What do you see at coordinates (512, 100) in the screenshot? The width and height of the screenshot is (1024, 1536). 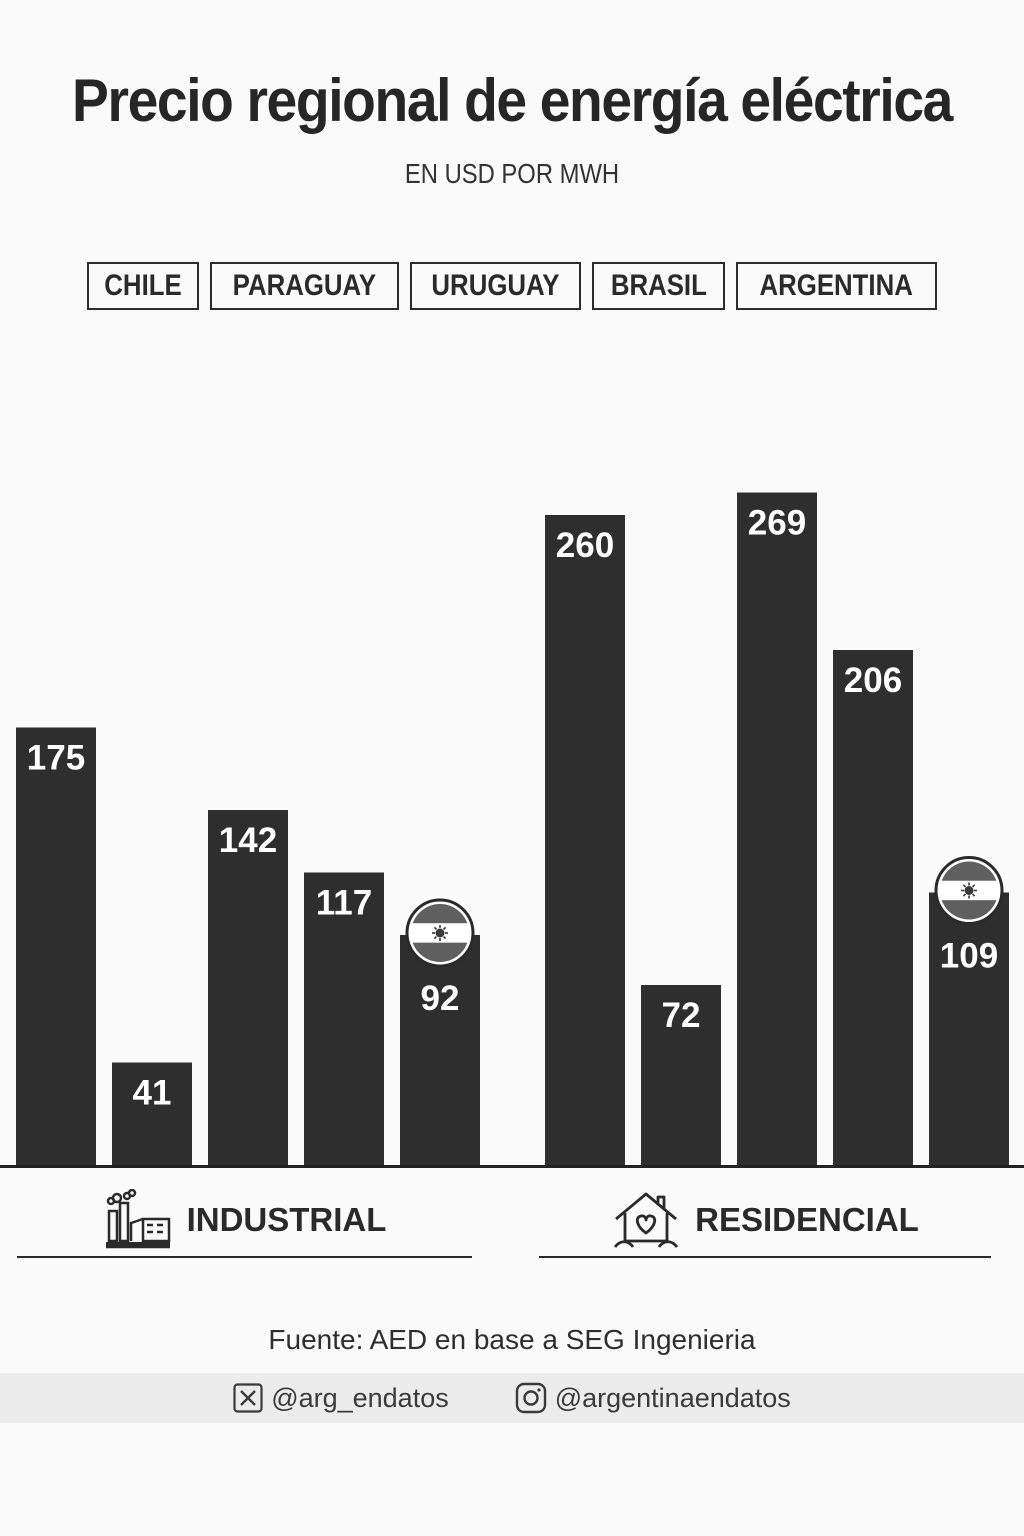 I see `chart-title: Precio regional de energía eléctrica` at bounding box center [512, 100].